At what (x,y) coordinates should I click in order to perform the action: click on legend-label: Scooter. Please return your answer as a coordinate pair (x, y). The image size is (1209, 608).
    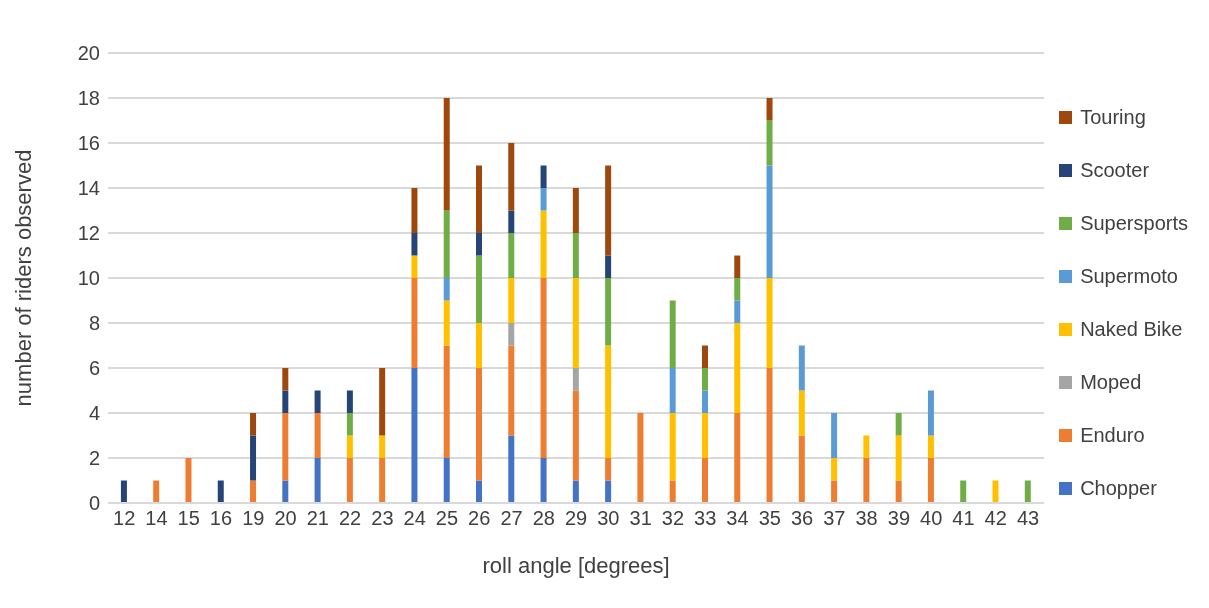
    Looking at the image, I should click on (1115, 170).